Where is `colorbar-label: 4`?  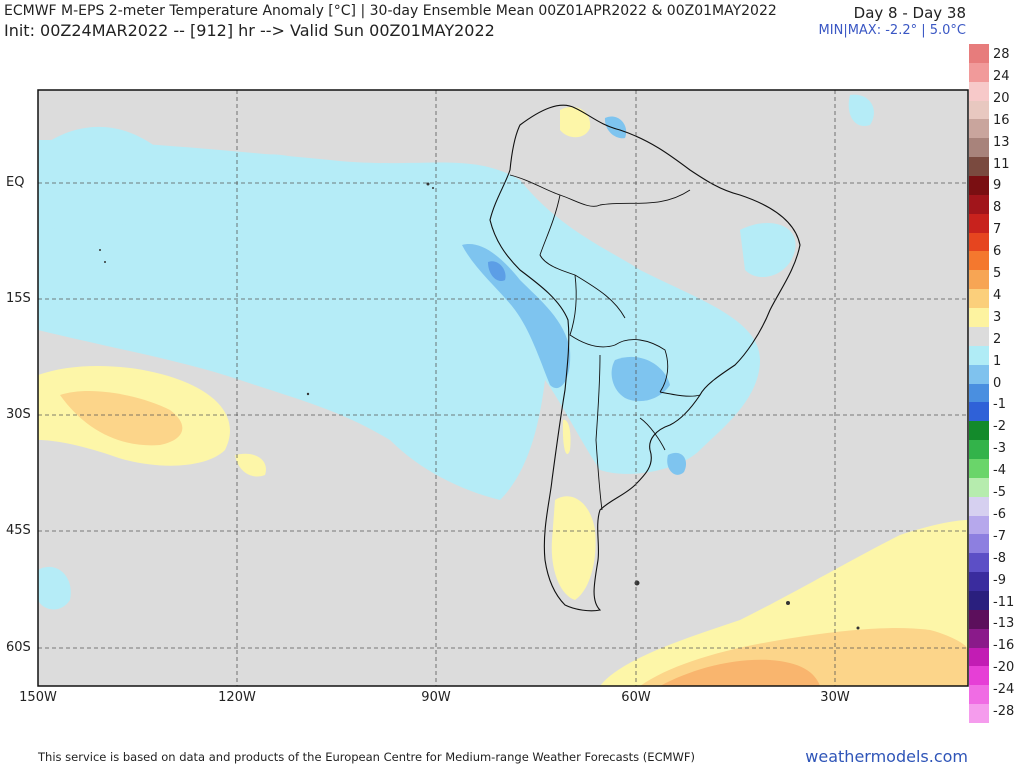 colorbar-label: 4 is located at coordinates (997, 295).